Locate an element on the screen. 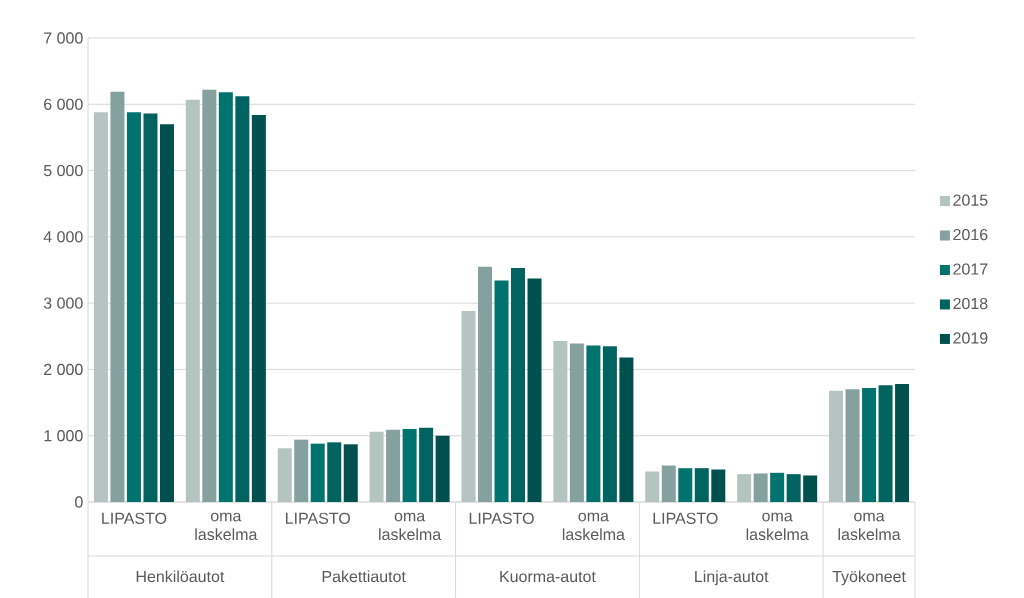  text: Henkilöautot is located at coordinates (180, 576).